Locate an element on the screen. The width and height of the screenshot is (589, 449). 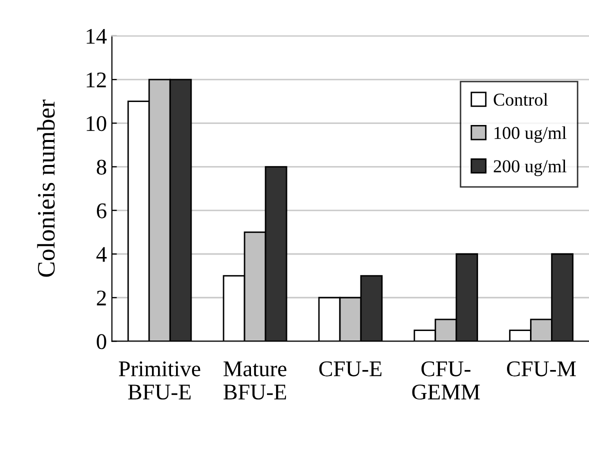
x-tick-label: CFU-M is located at coordinates (541, 368).